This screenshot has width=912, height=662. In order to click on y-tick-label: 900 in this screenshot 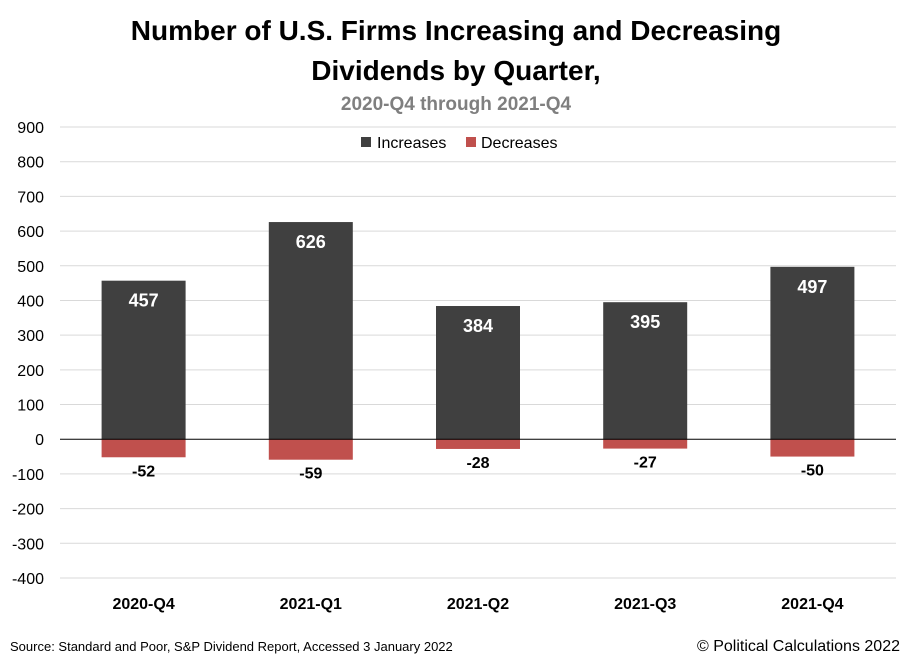, I will do `click(30, 128)`.